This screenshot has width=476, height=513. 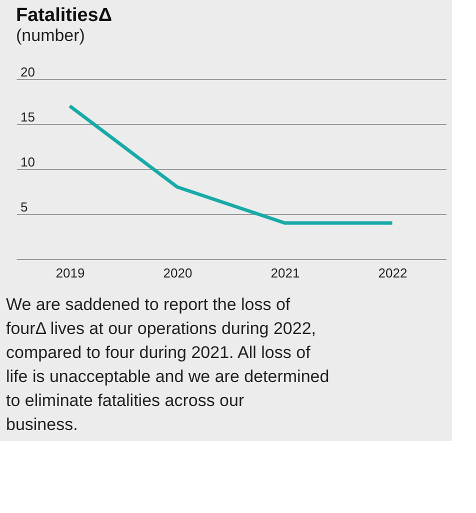 What do you see at coordinates (285, 273) in the screenshot?
I see `x-tick-label: 2021` at bounding box center [285, 273].